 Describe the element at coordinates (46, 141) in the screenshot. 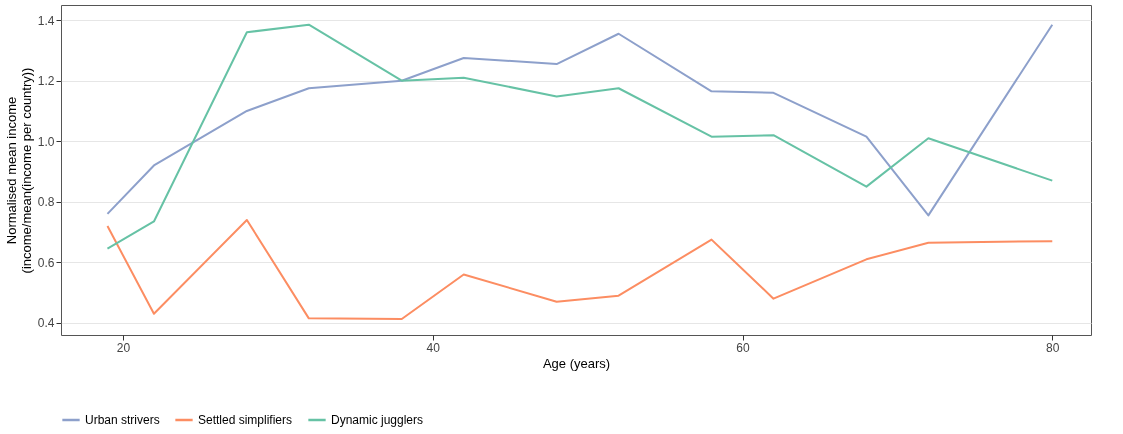

I see `y-tick-label: 1.0` at that location.